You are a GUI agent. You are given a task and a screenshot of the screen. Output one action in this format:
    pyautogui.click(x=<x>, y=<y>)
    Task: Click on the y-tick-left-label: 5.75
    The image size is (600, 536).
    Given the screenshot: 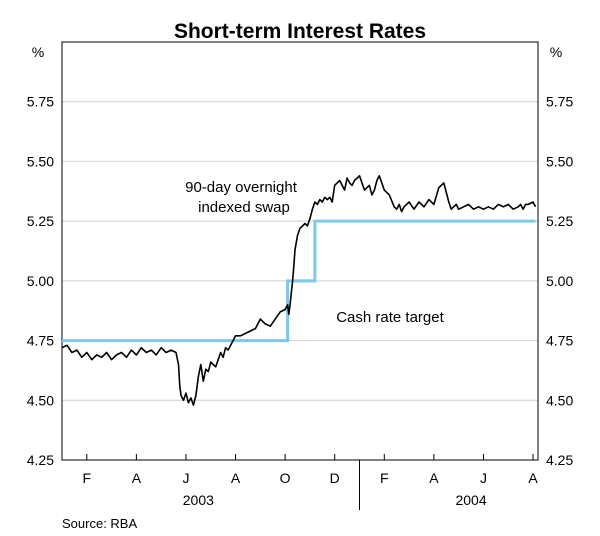 What is the action you would take?
    pyautogui.click(x=40, y=102)
    